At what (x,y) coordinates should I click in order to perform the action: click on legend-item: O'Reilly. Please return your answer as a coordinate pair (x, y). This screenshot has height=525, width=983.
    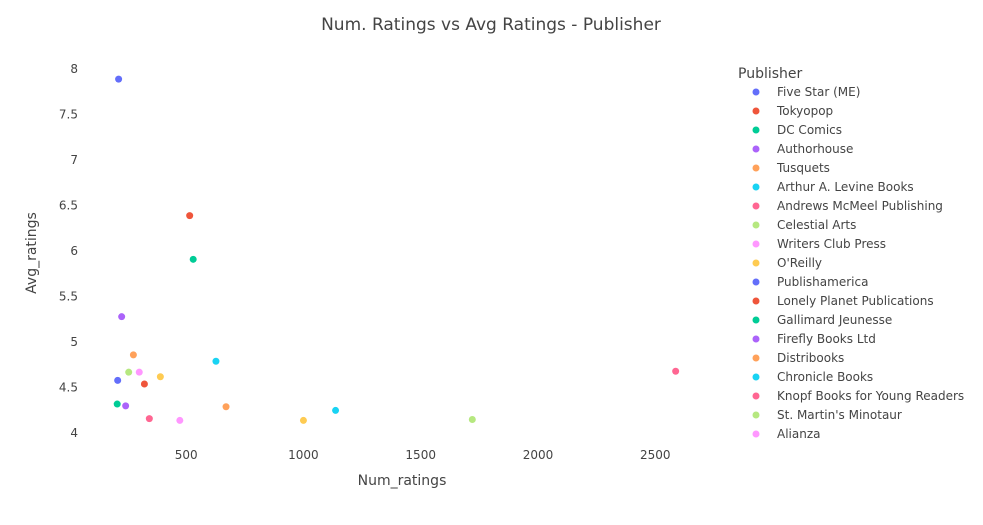
    Looking at the image, I should click on (787, 263).